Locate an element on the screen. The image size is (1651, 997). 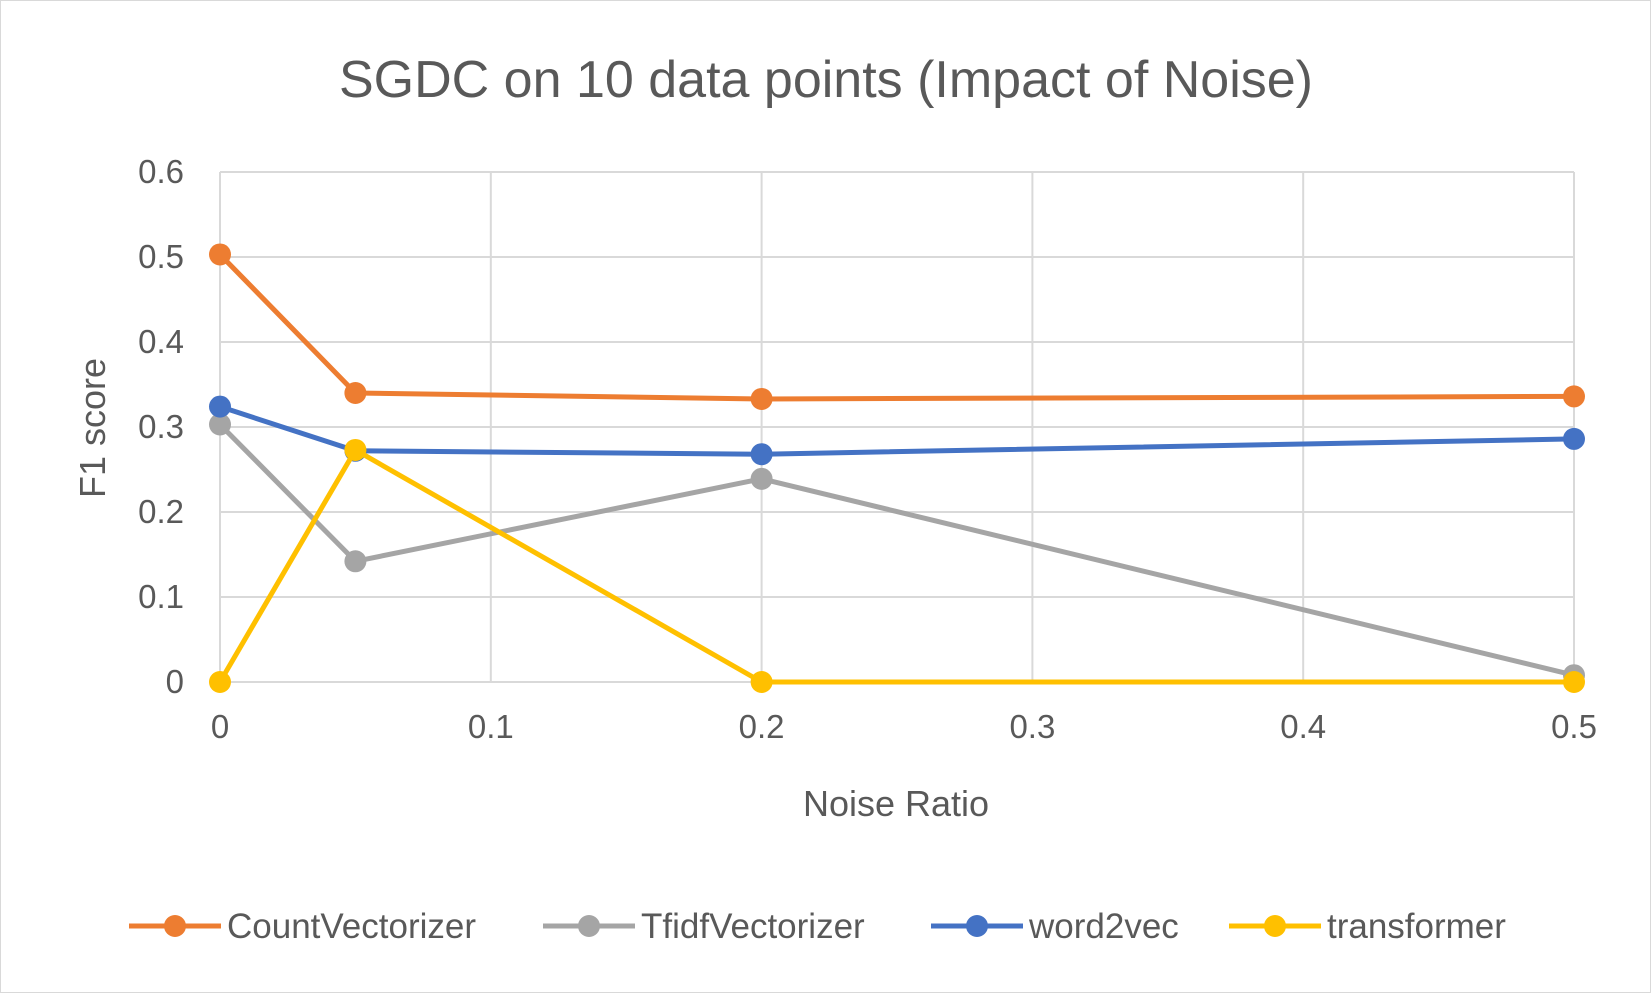
y-axis-label: F1 score is located at coordinates (92, 428).